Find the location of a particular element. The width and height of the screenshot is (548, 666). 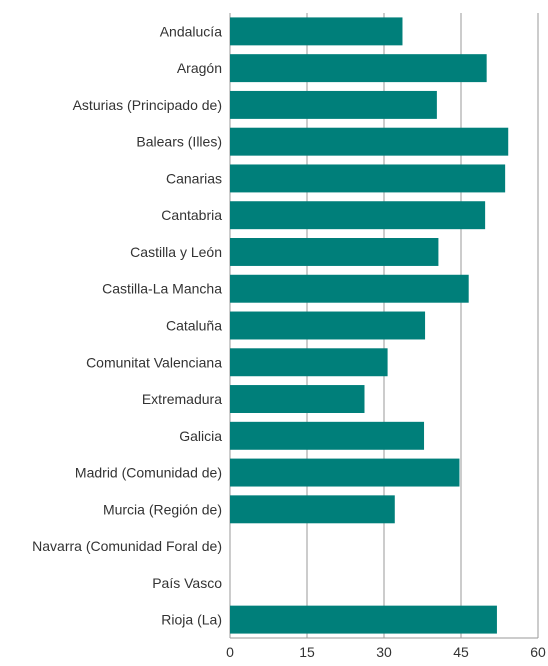

category-label: Navarra (Comunidad Foral de) is located at coordinates (127, 546).